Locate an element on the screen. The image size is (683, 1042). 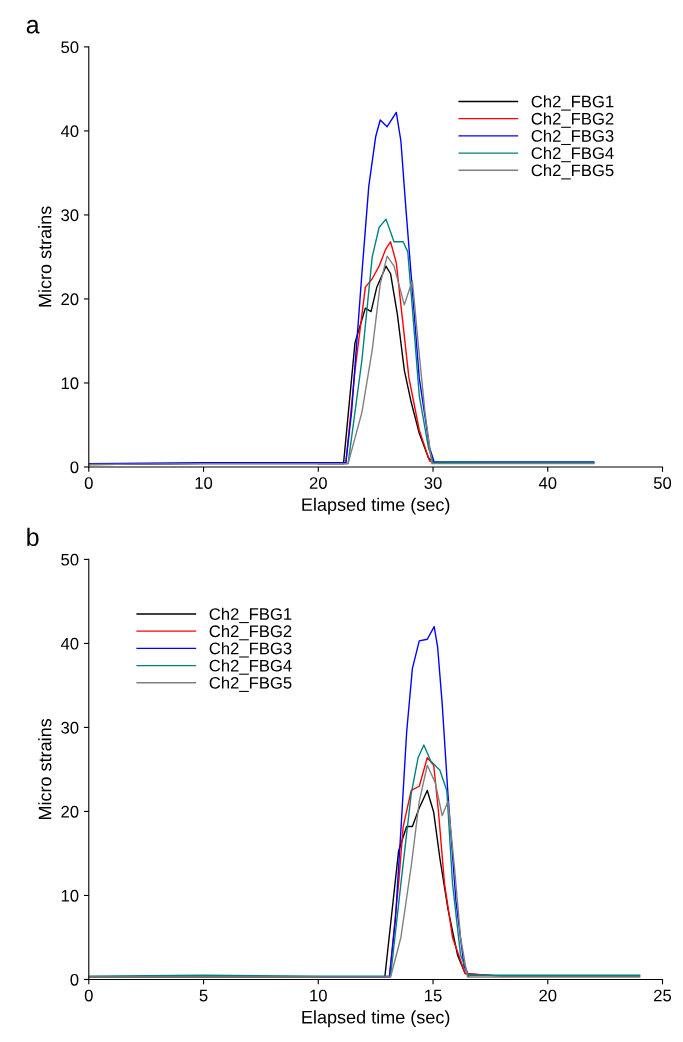
x-tick-label: 25 is located at coordinates (663, 995).